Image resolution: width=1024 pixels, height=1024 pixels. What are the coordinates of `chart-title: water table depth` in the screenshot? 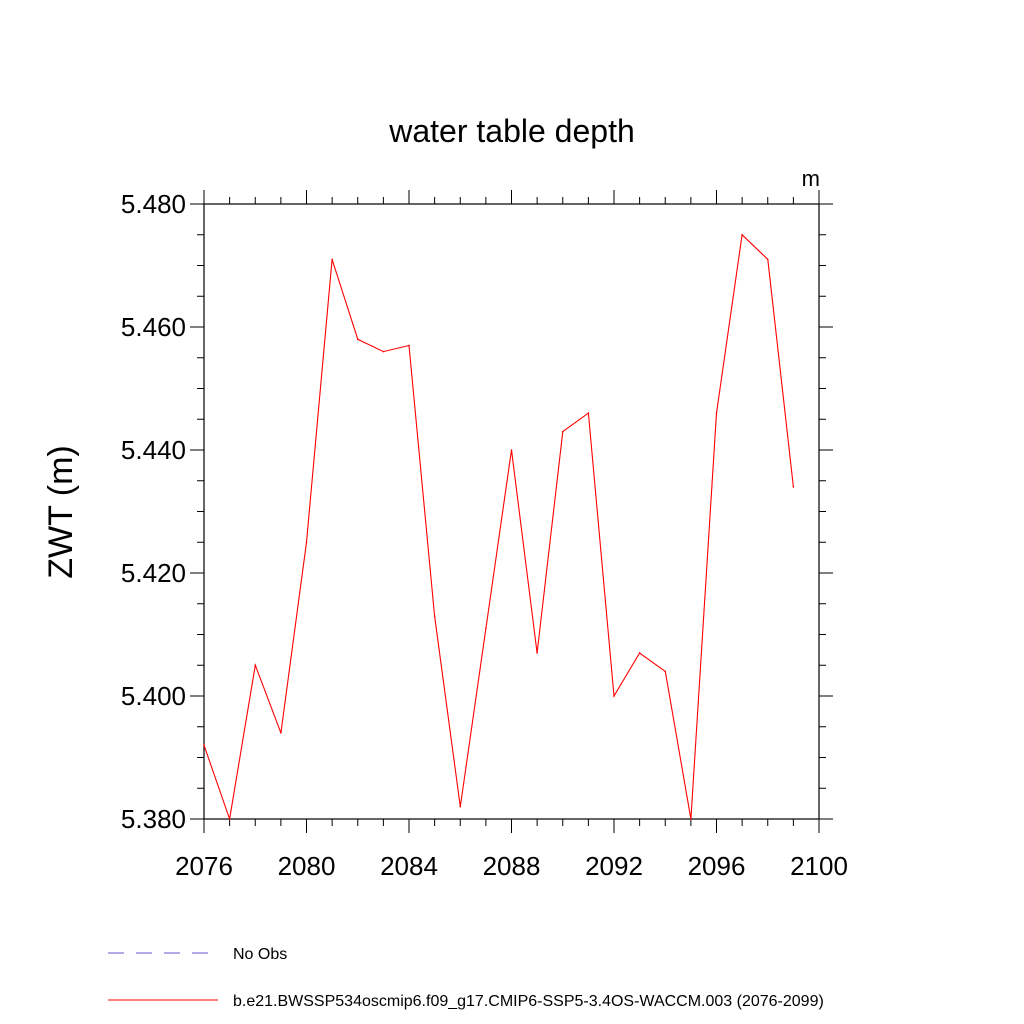 It's located at (511, 131).